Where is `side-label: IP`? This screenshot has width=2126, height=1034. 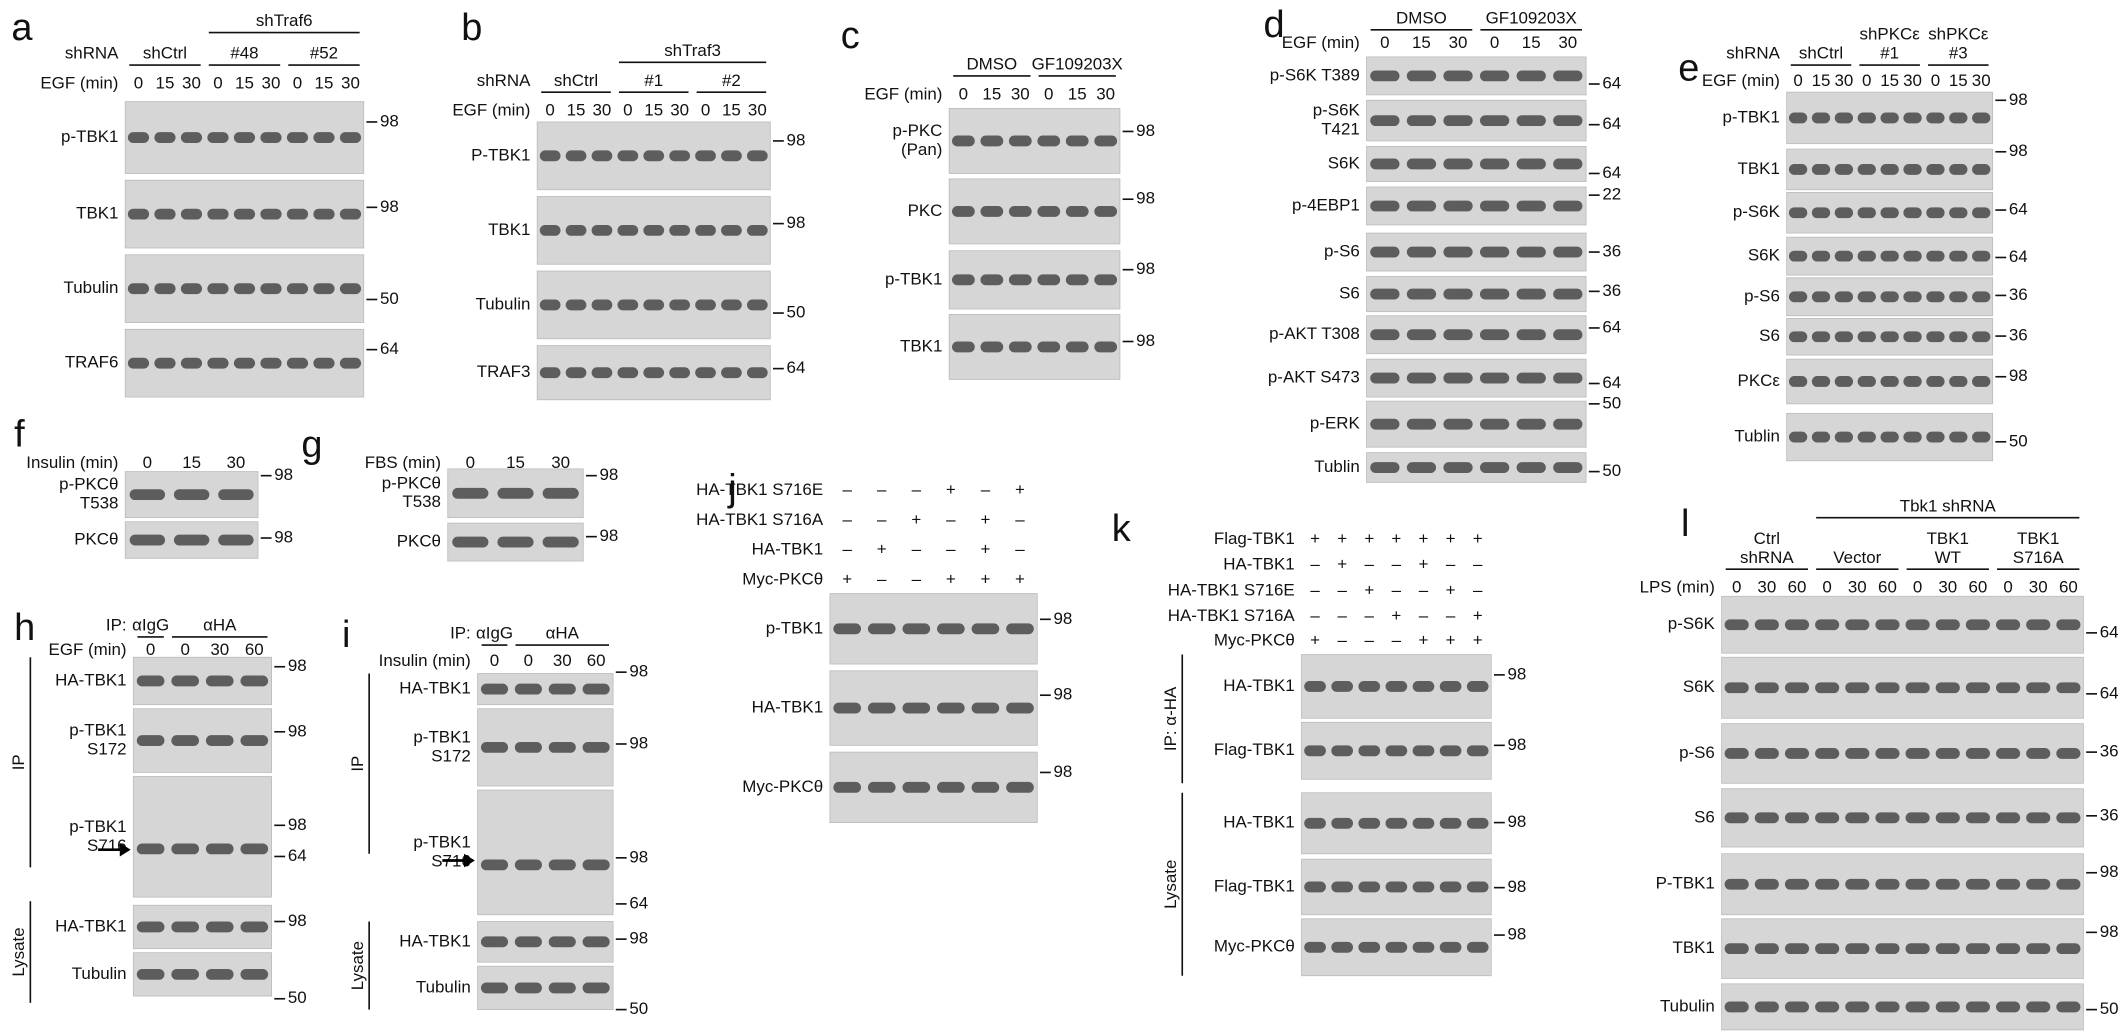
side-label: IP is located at coordinates (357, 764).